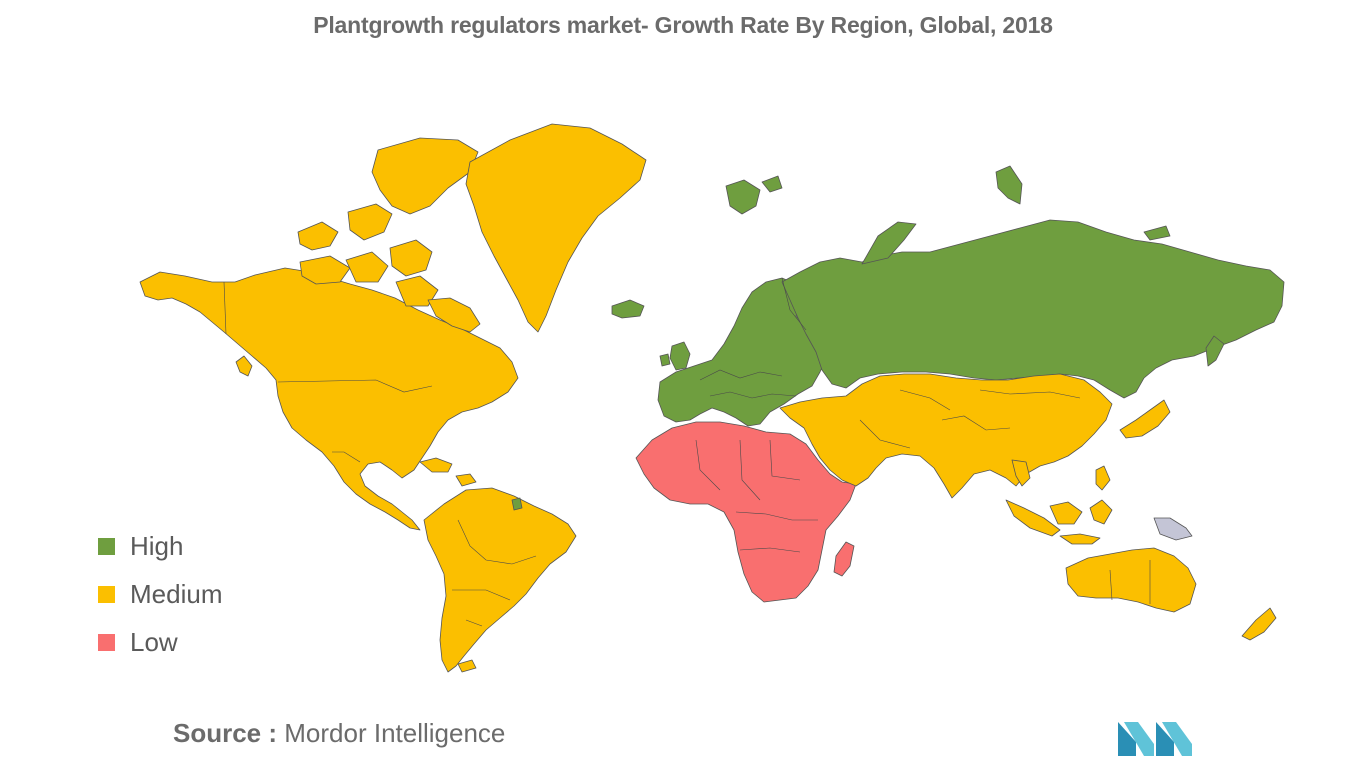 This screenshot has width=1366, height=768. I want to click on source-note: Source : Mordor Intelligence, so click(339, 733).